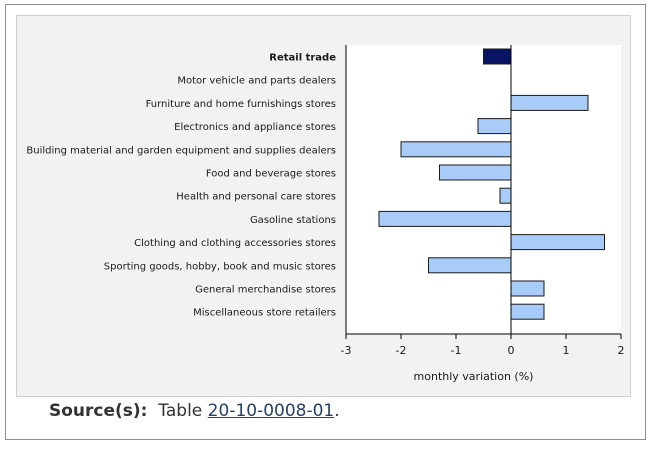 Image resolution: width=654 pixels, height=450 pixels. What do you see at coordinates (235, 243) in the screenshot?
I see `category-label-8: Clothing and clothing accessories stores` at bounding box center [235, 243].